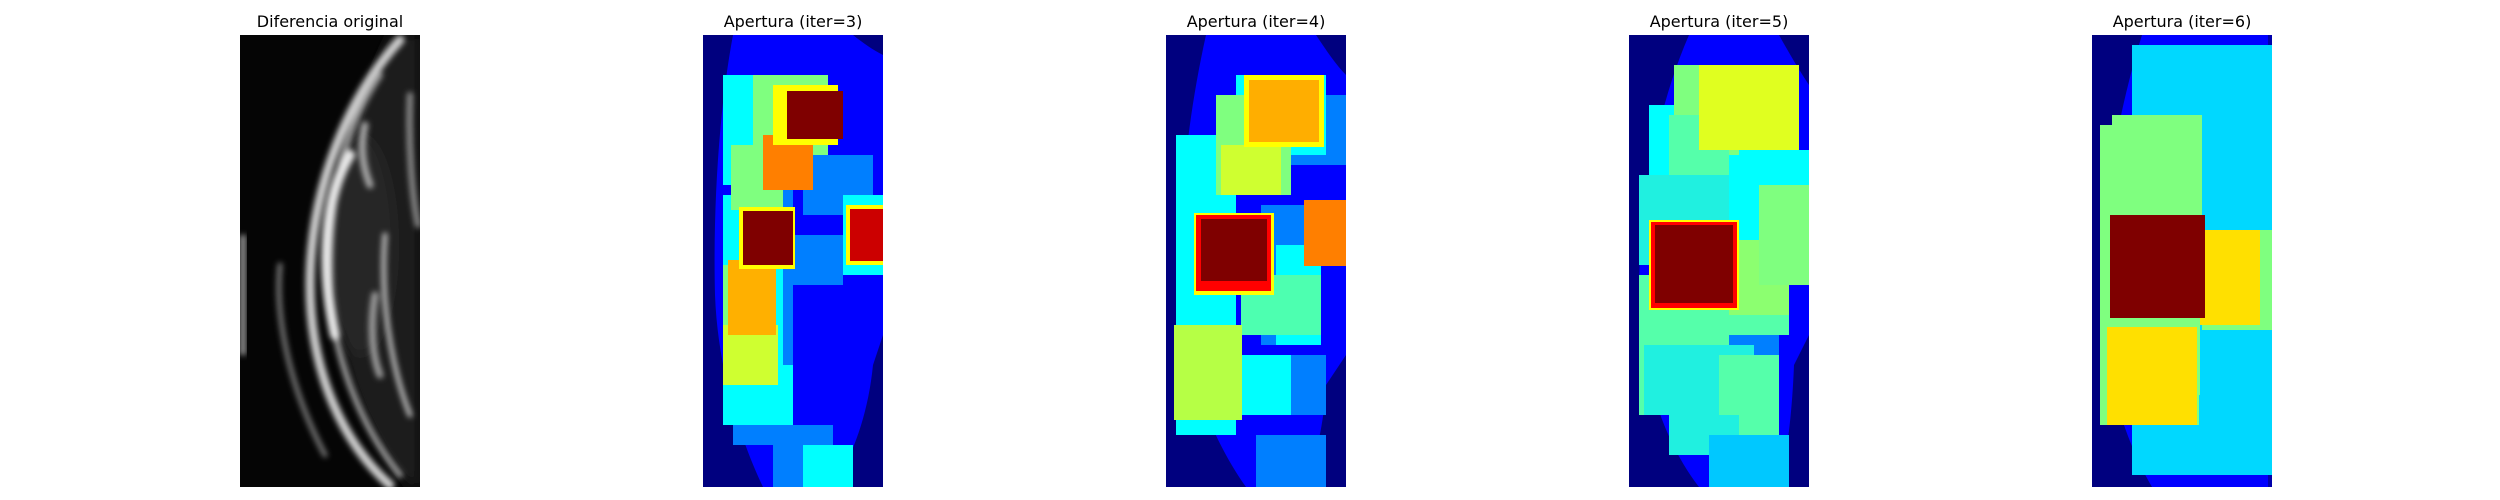  What do you see at coordinates (1256, 21) in the screenshot?
I see `panel-title-iter4: Apertura (iter=4)` at bounding box center [1256, 21].